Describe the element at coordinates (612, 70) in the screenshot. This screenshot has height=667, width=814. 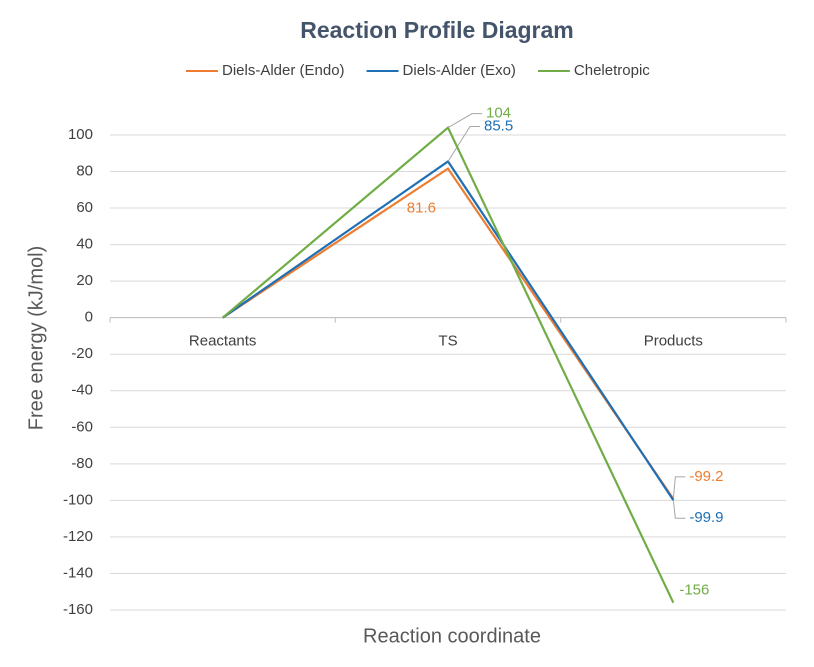
I see `legend-label: Cheletropic` at that location.